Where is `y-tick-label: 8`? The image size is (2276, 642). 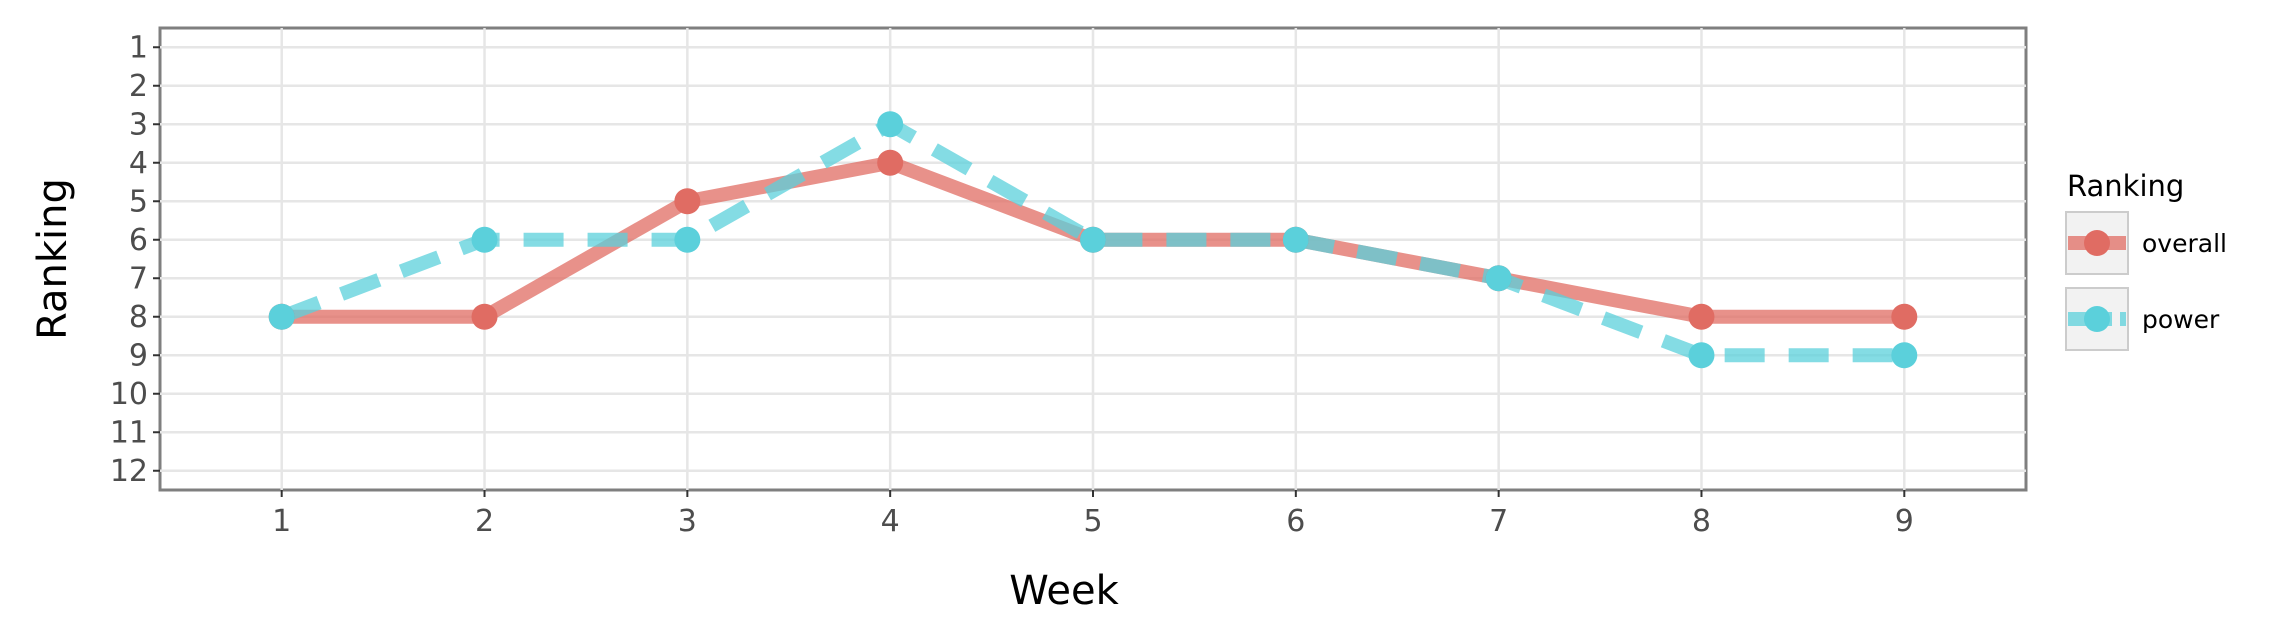
y-tick-label: 8 is located at coordinates (138, 317).